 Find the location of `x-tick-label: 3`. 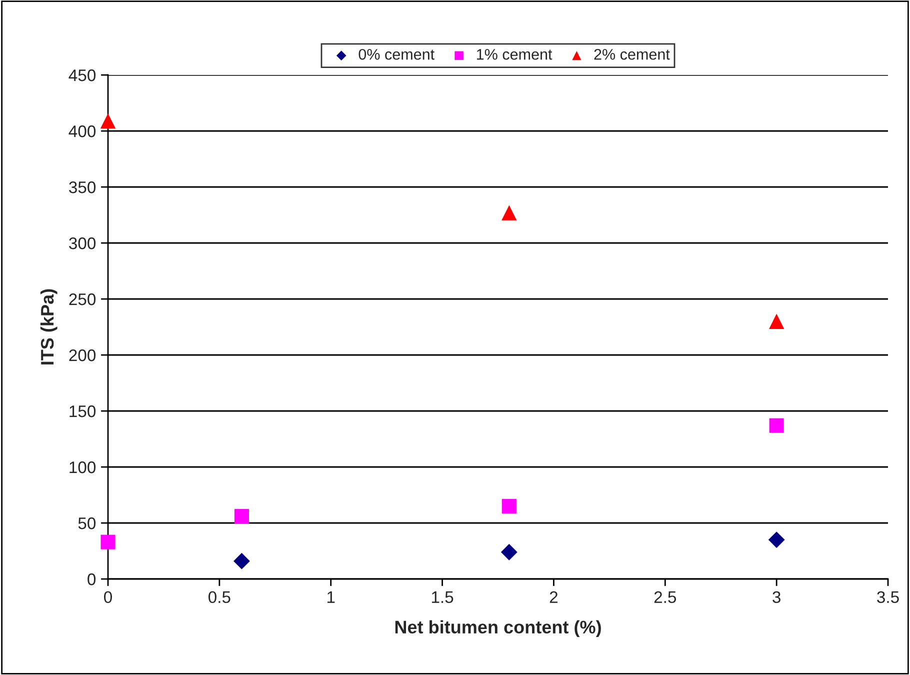

x-tick-label: 3 is located at coordinates (776, 597).